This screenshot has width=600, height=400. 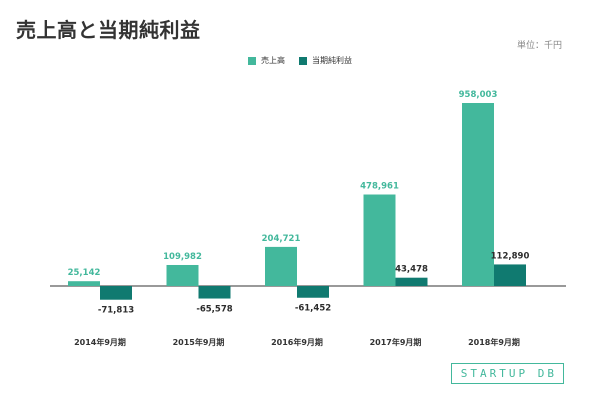 What do you see at coordinates (100, 342) in the screenshot?
I see `category-label-1: 2014年9月期` at bounding box center [100, 342].